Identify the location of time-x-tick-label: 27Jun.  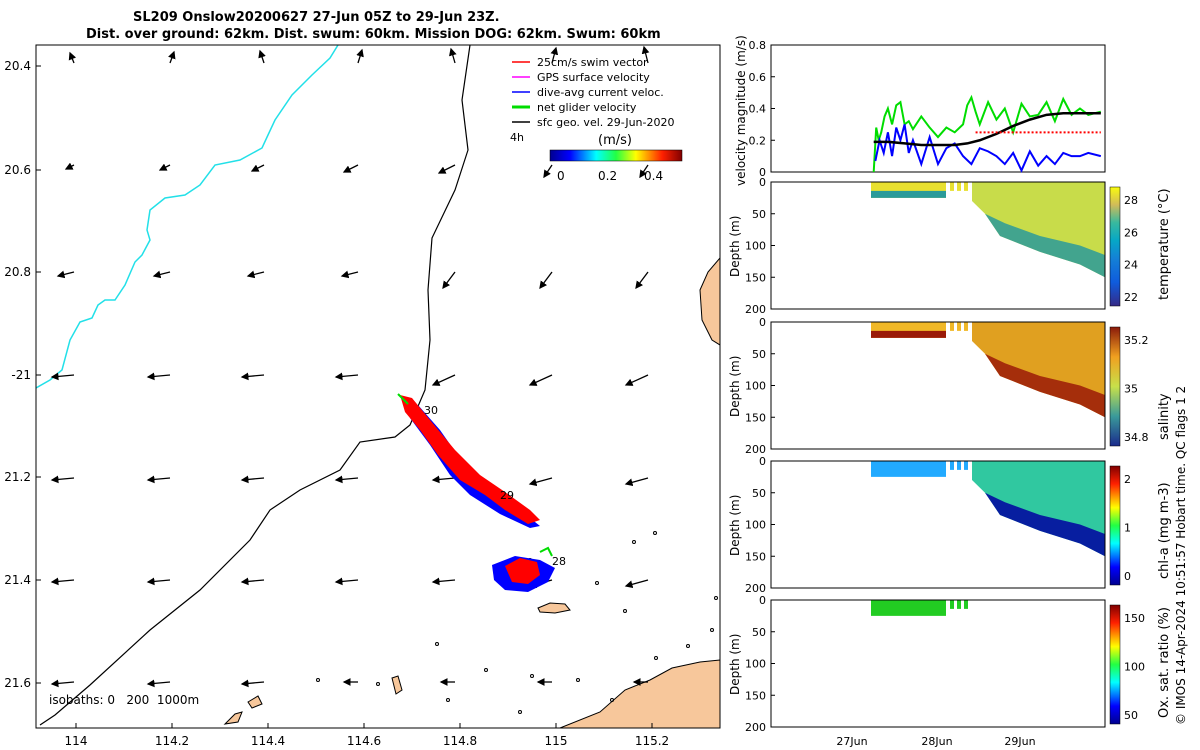
(851, 741).